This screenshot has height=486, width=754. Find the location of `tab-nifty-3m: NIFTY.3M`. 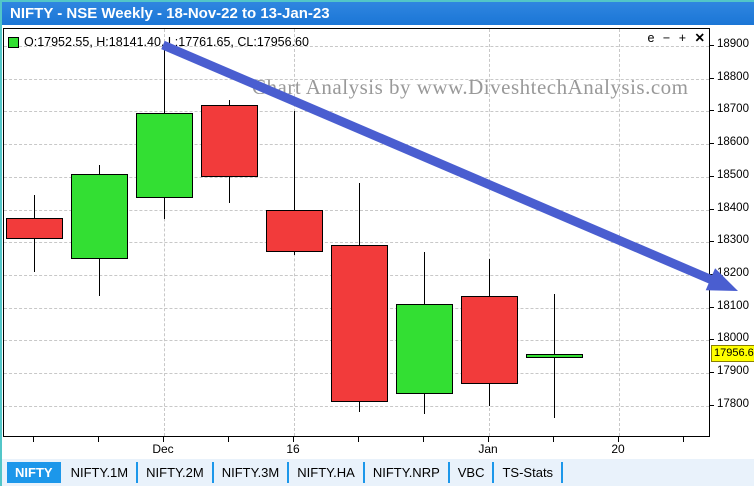

tab-nifty-3m: NIFTY.3M is located at coordinates (252, 472).